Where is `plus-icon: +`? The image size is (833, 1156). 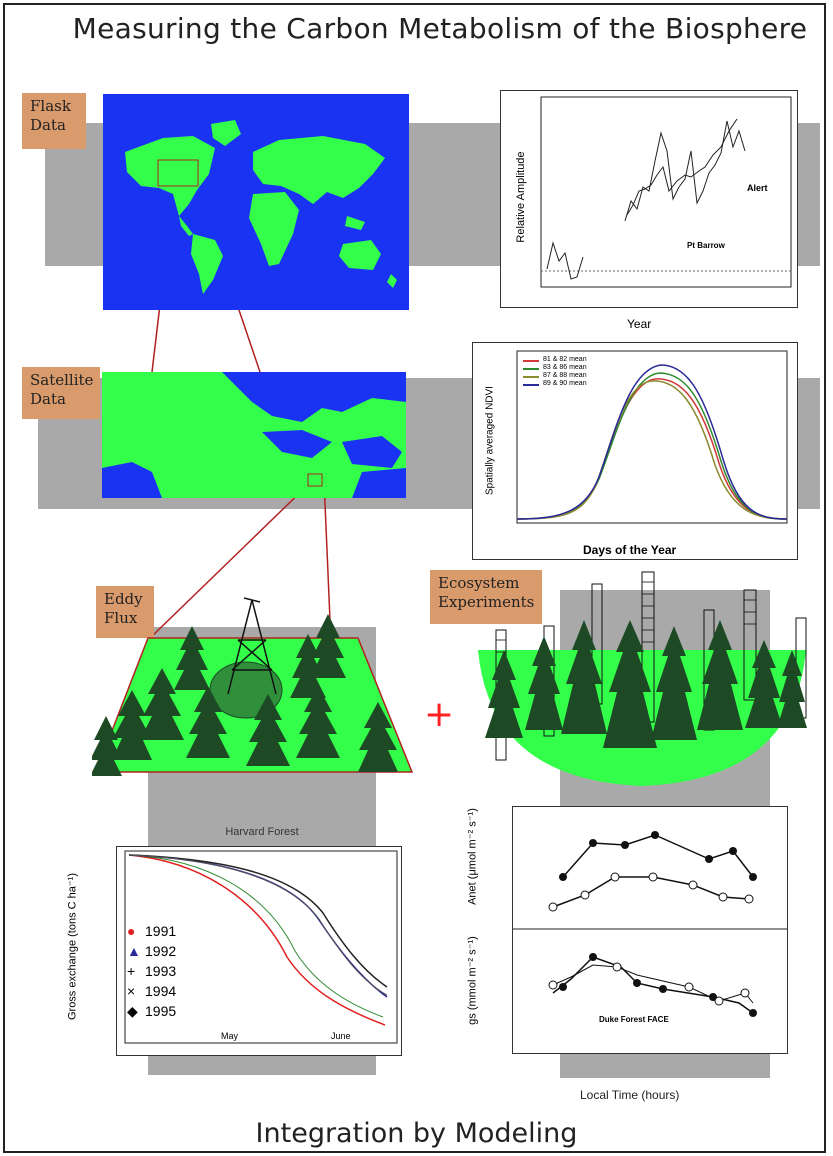
plus-icon: + is located at coordinates (439, 714).